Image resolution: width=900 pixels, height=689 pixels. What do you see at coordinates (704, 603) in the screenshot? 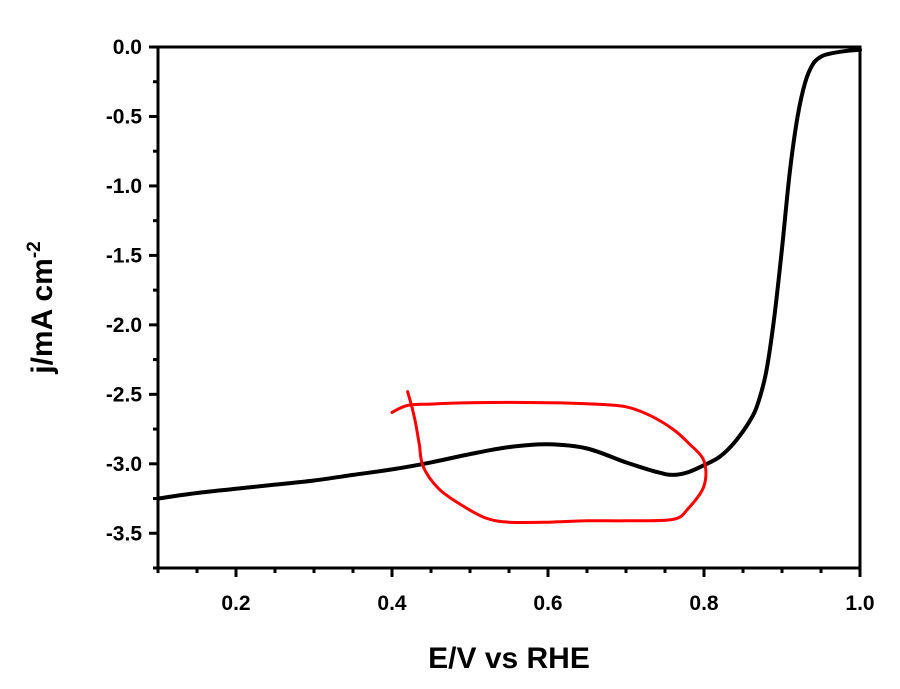
I see `x-tick-label: 0.8` at bounding box center [704, 603].